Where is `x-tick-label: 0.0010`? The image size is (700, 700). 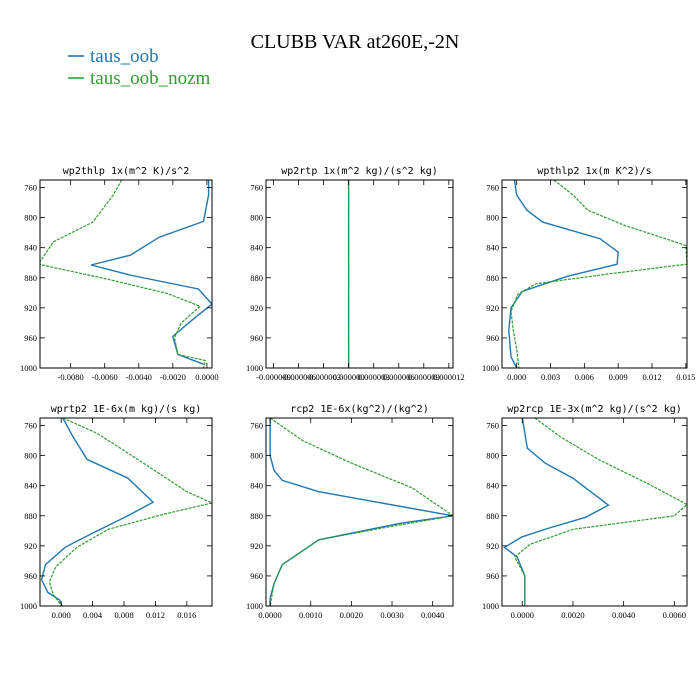 x-tick-label: 0.0010 is located at coordinates (310, 615).